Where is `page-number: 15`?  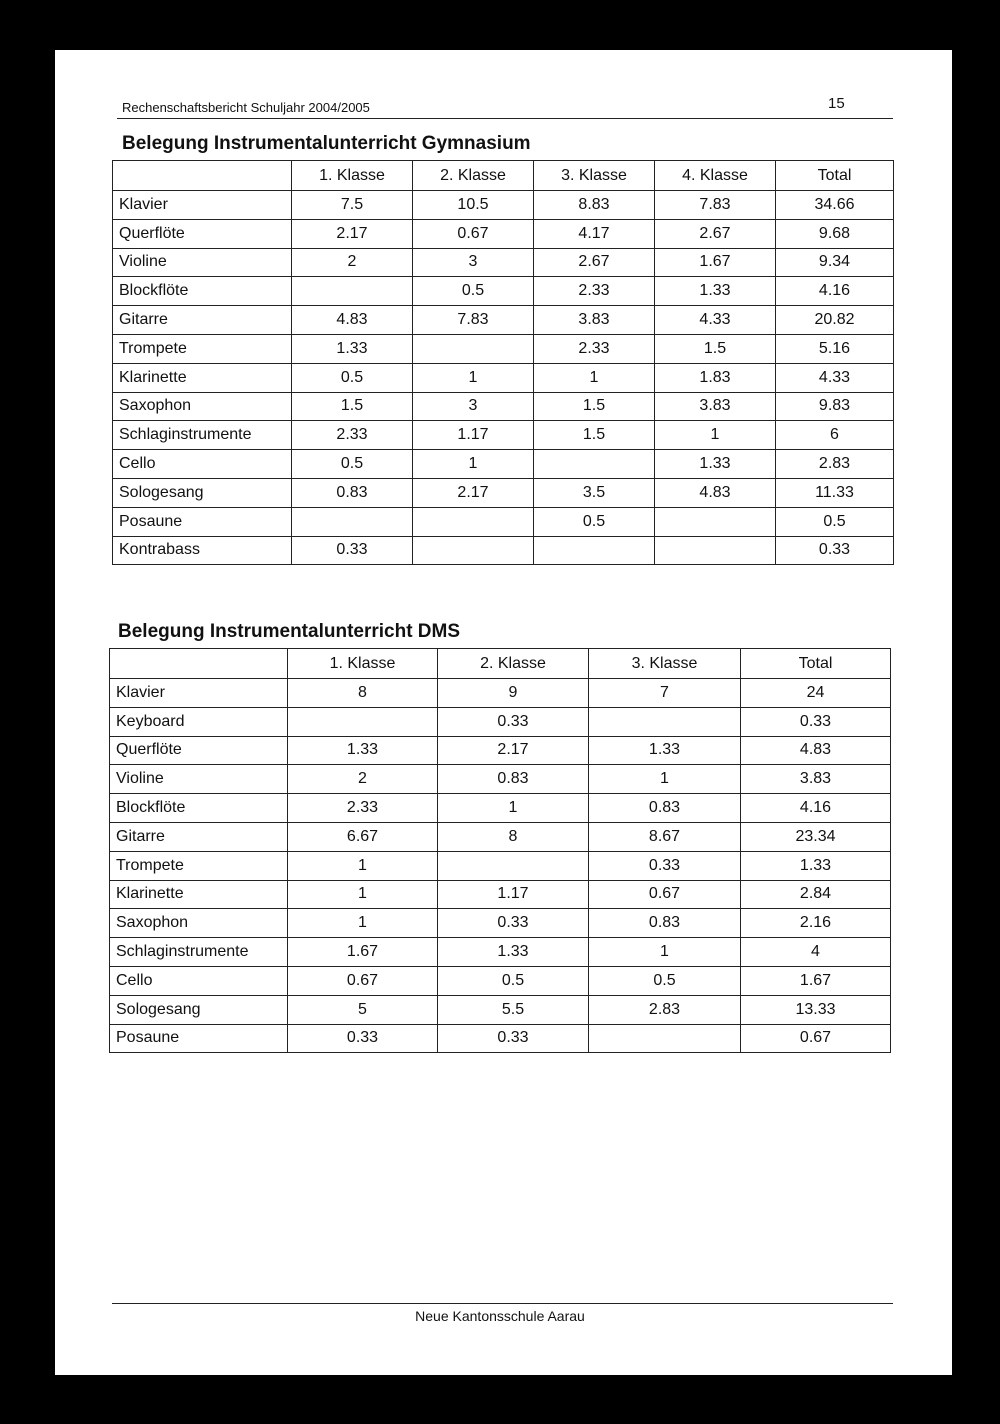
page-number: 15 is located at coordinates (836, 103).